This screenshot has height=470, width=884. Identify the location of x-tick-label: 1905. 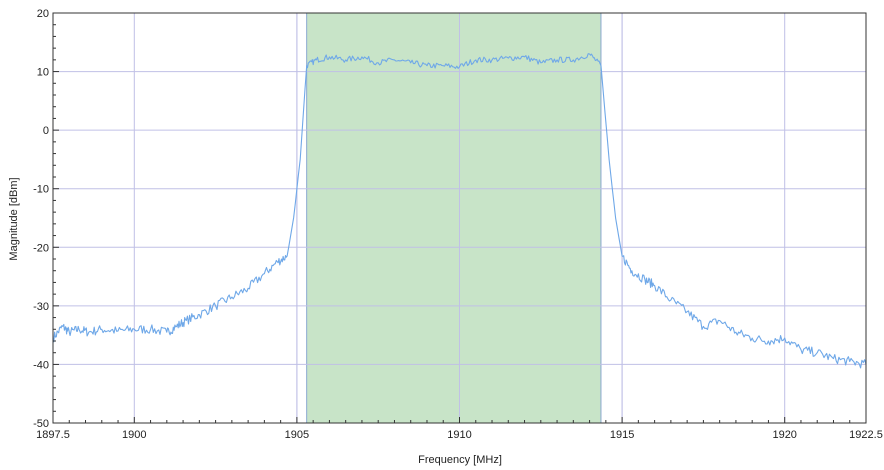
(297, 435).